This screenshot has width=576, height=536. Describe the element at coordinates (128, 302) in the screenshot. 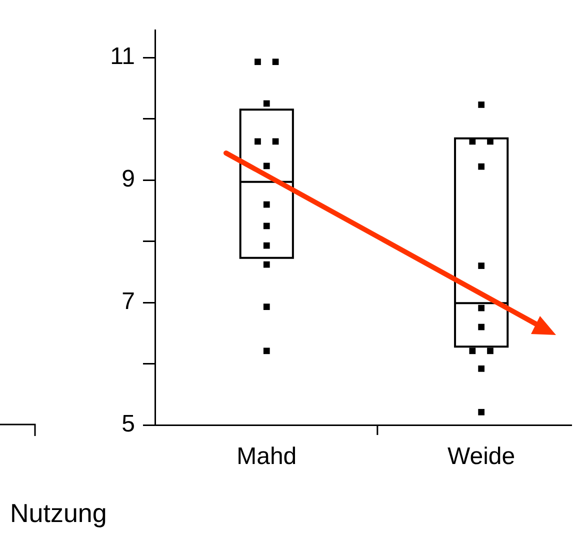

I see `y-tick-label: 7` at that location.